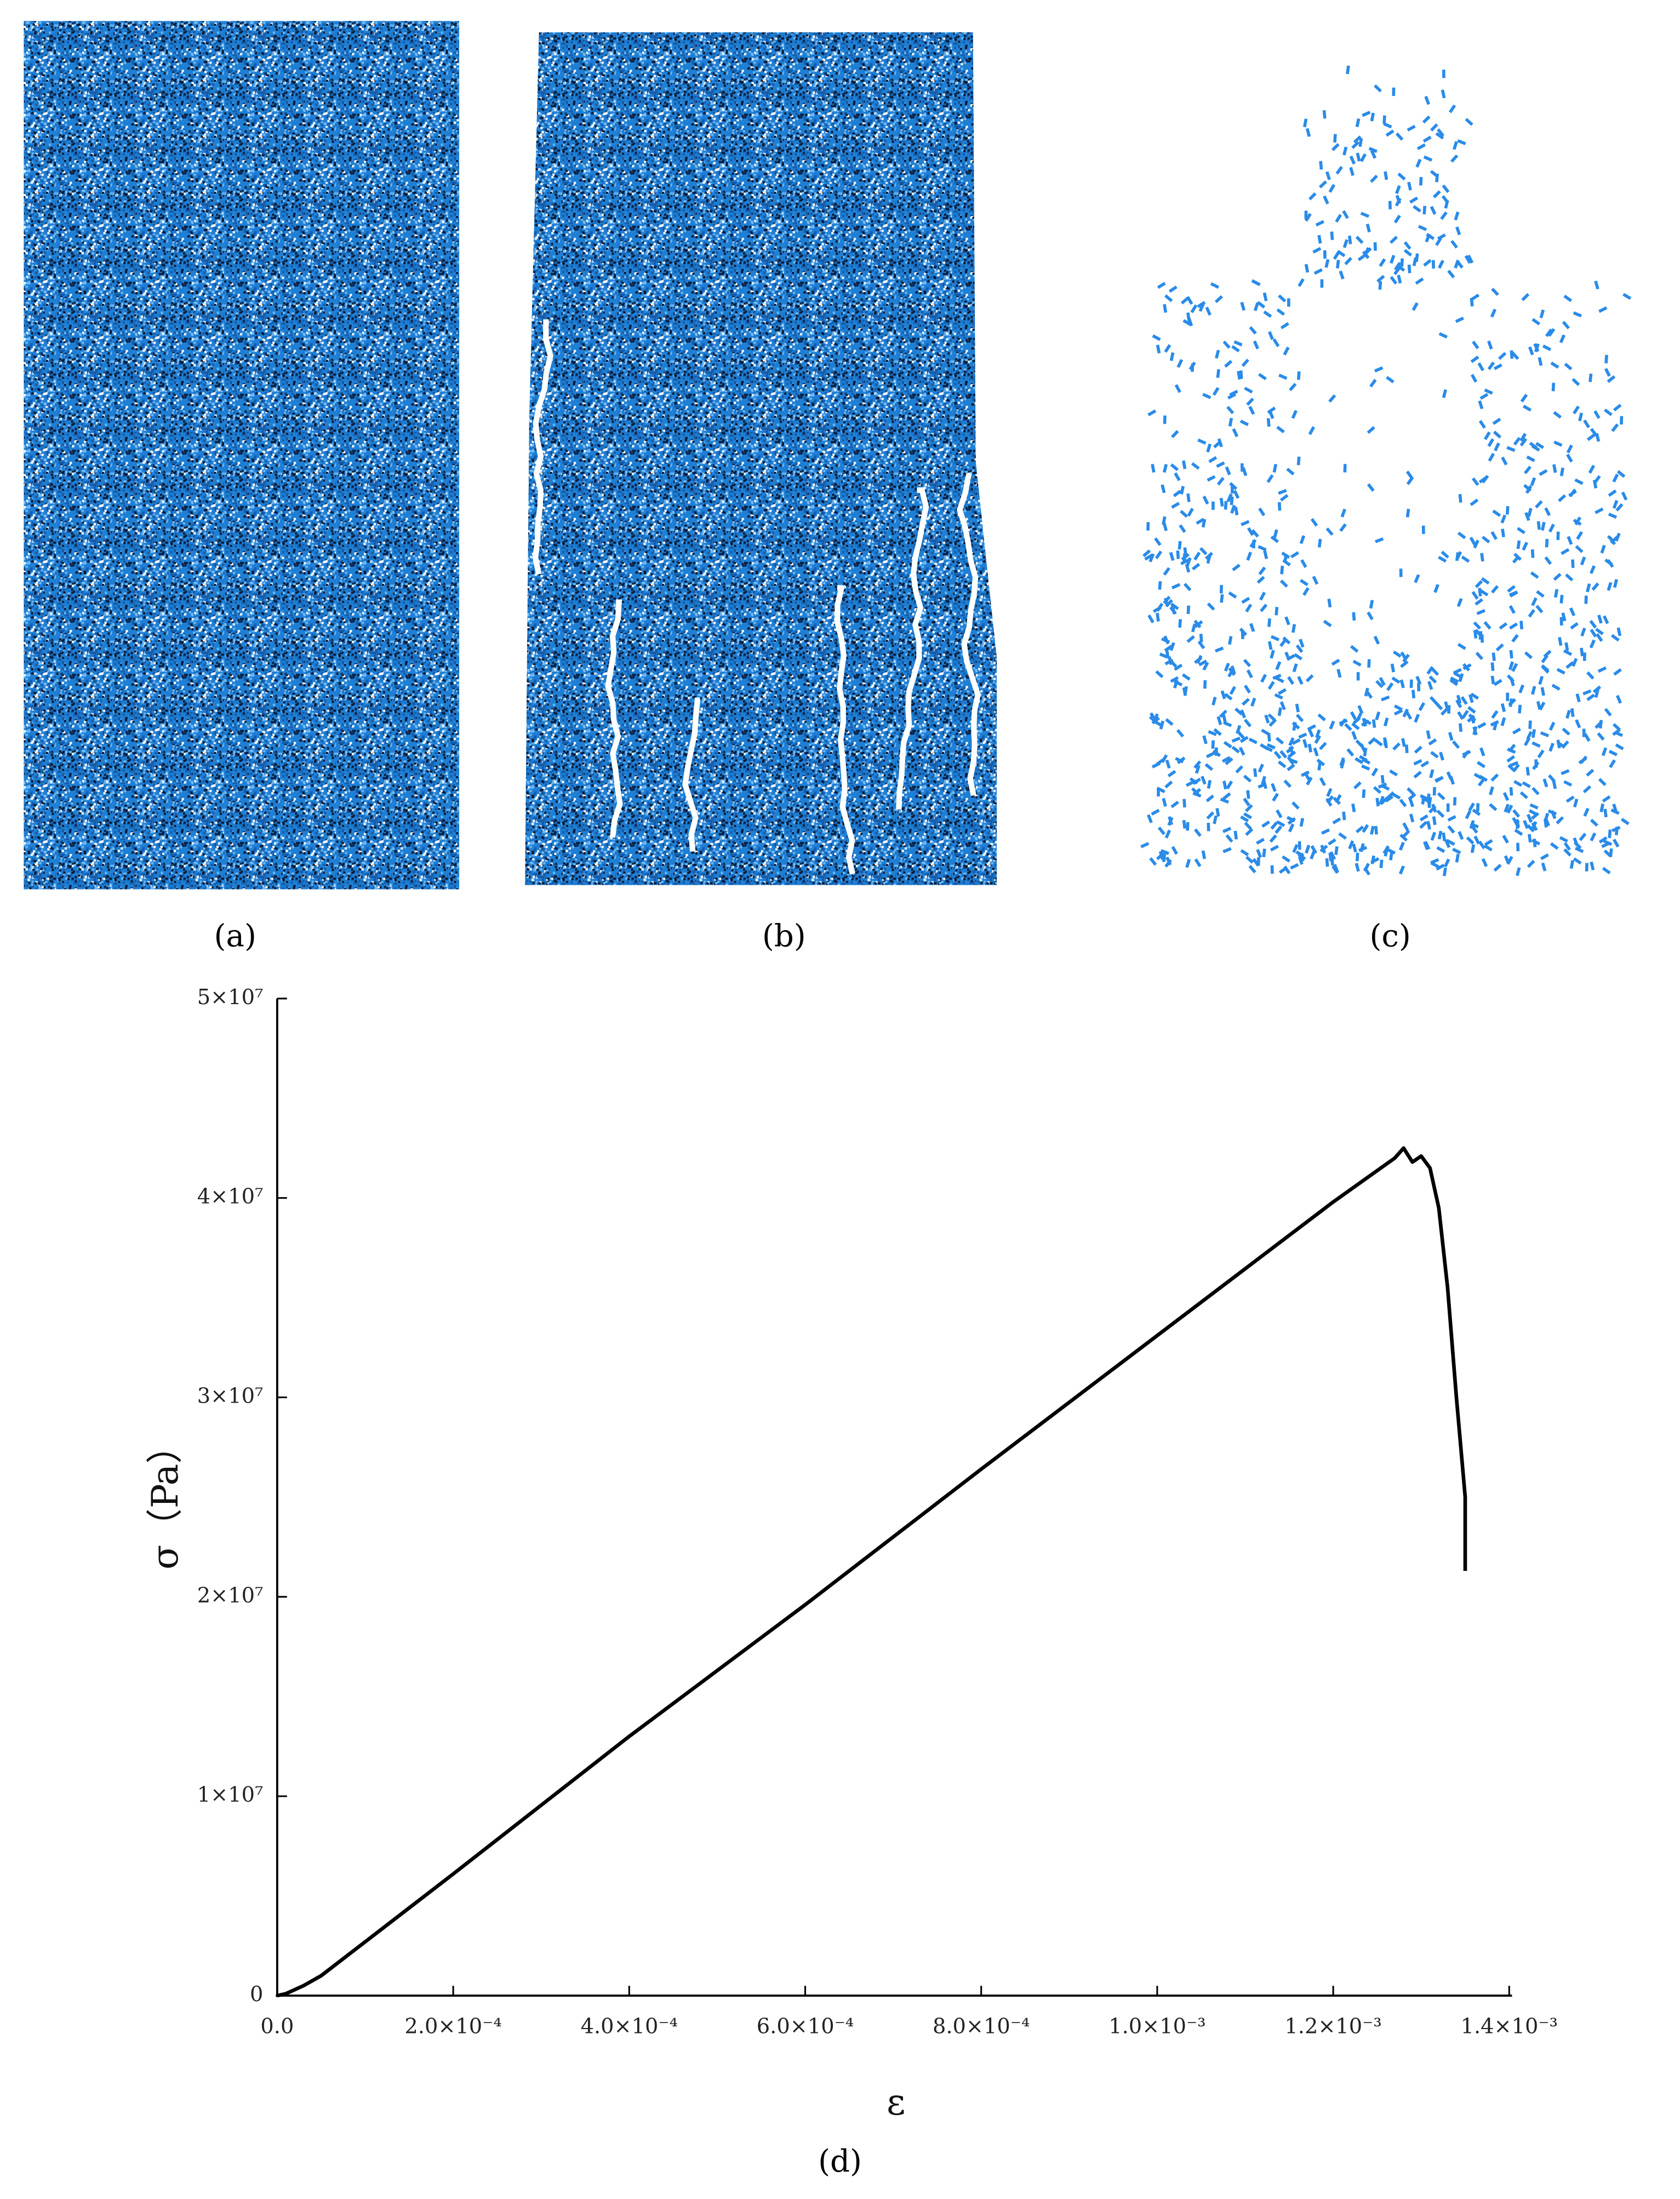  I want to click on x-axis-title: ε, so click(896, 2102).